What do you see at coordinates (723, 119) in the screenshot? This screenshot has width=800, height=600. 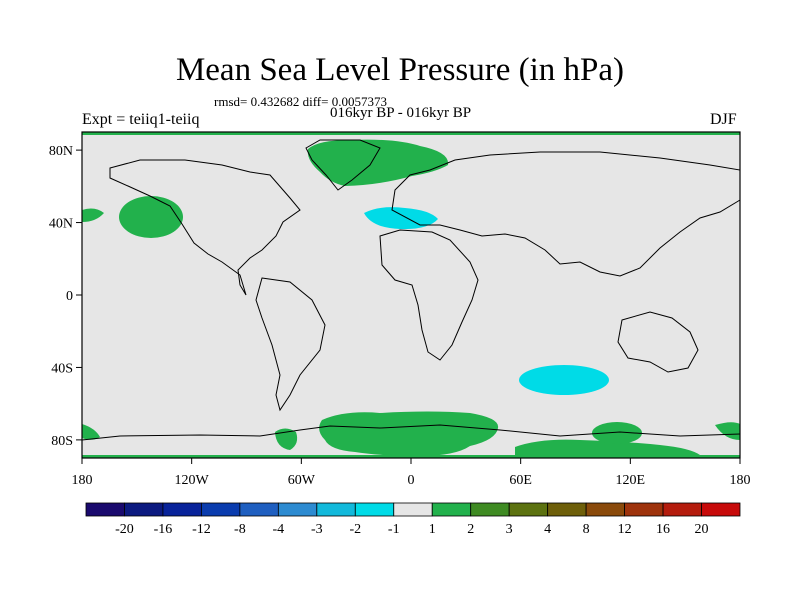 I see `season-label: DJF` at bounding box center [723, 119].